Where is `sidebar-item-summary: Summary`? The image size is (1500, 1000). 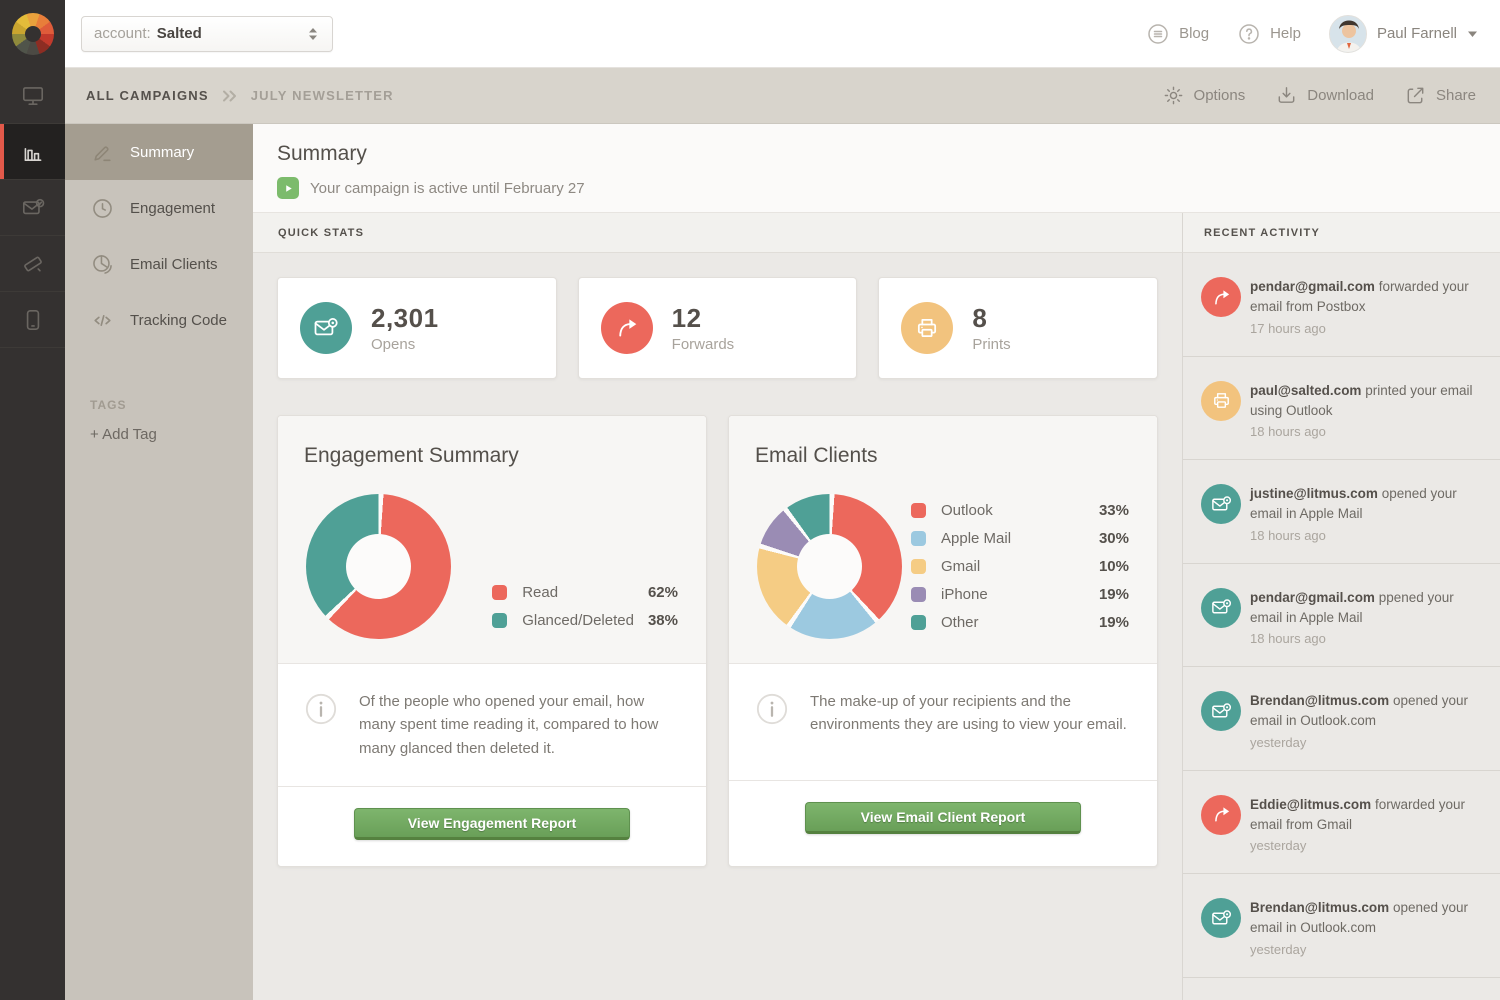
sidebar-item-summary: Summary is located at coordinates (159, 152).